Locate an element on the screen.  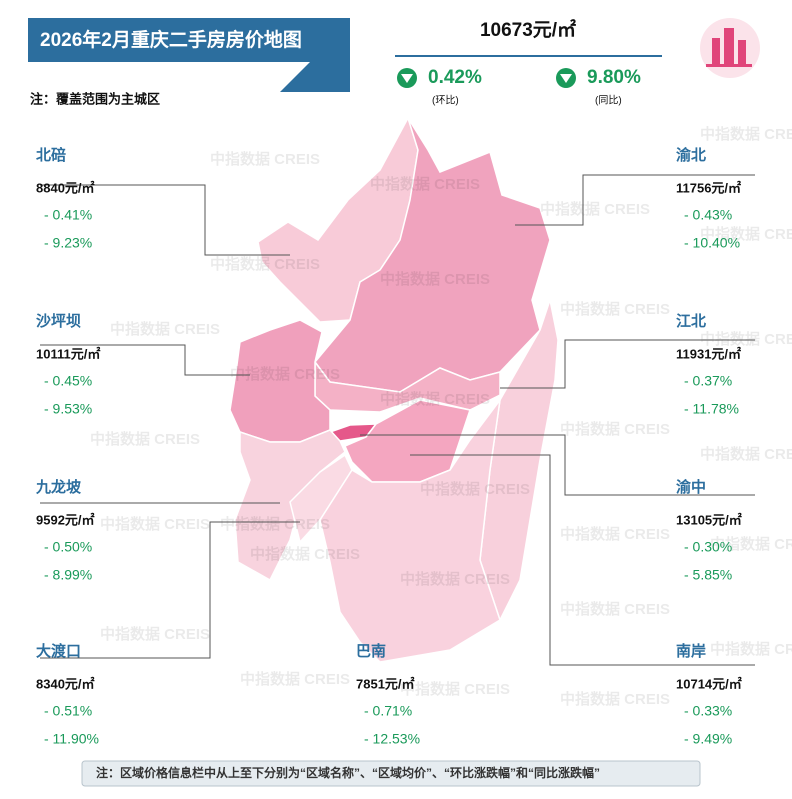
district-name: 沙坪坝 is located at coordinates (58, 321).